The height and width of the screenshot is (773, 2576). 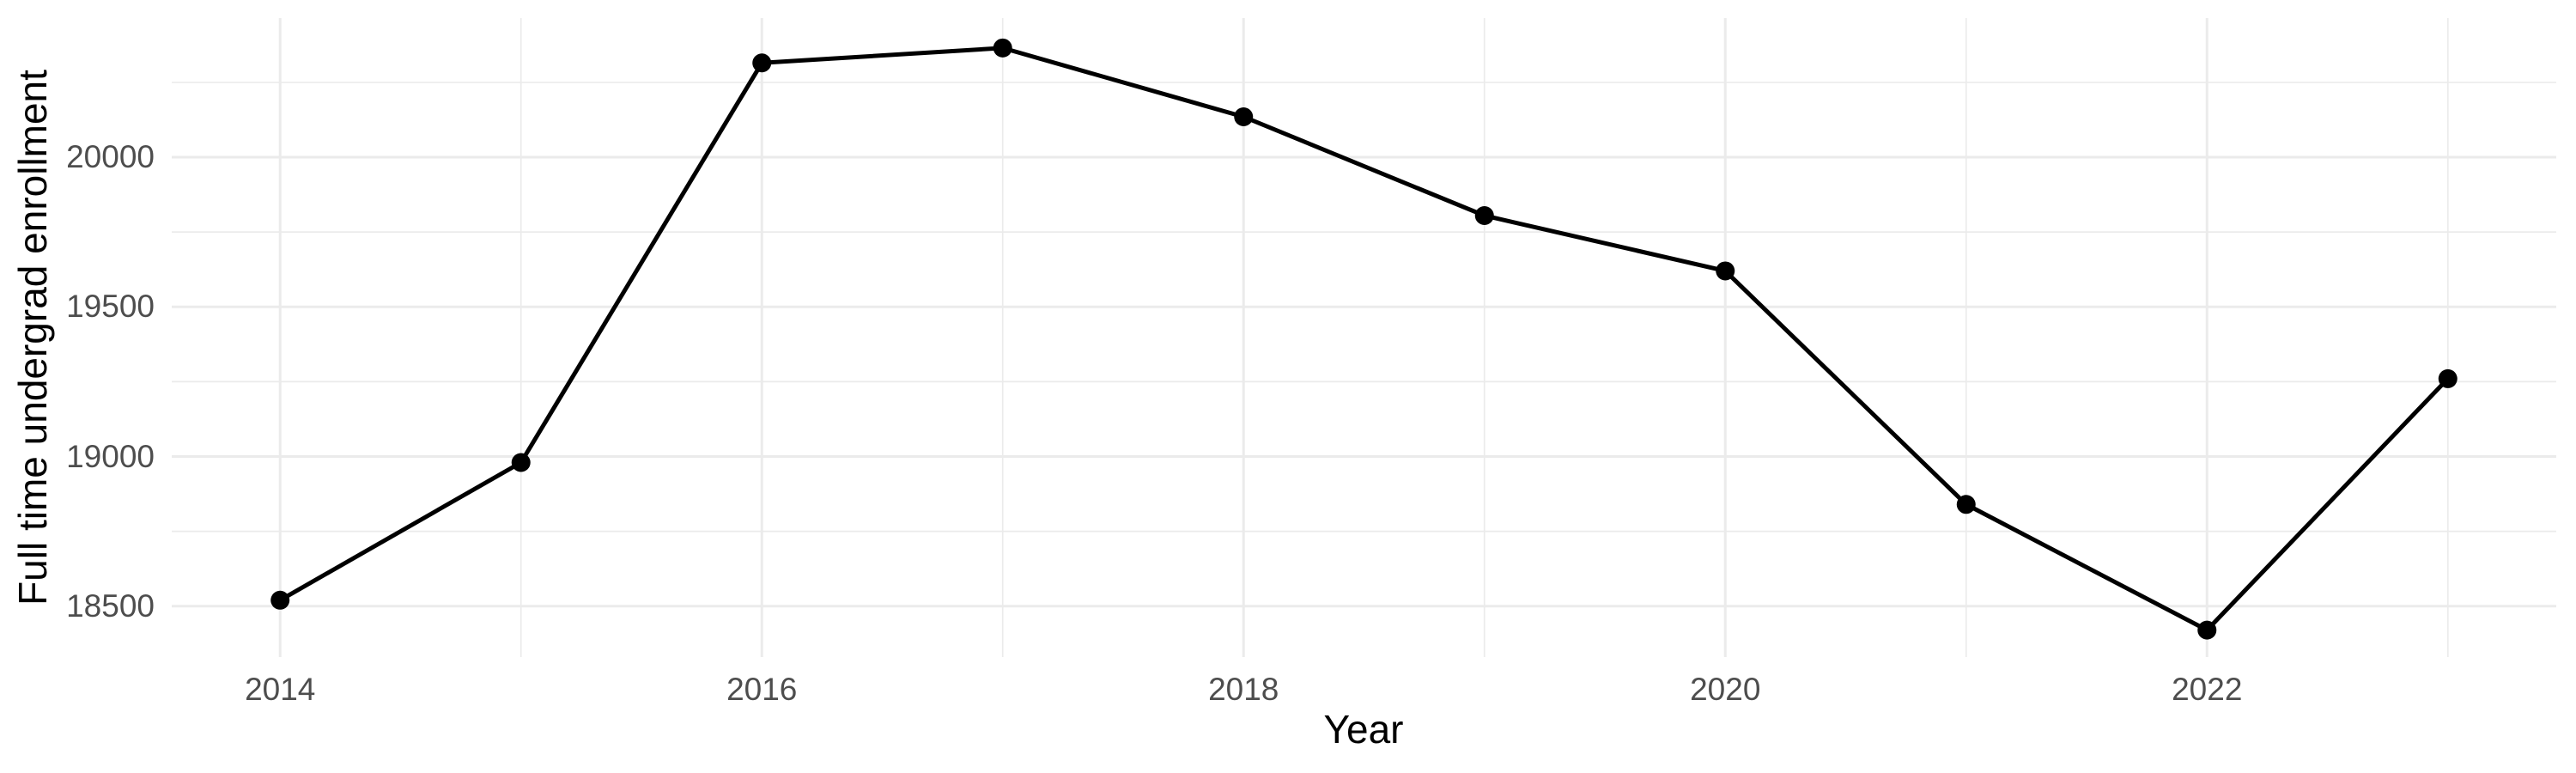 I want to click on x-tick-label: 2016, so click(x=762, y=689).